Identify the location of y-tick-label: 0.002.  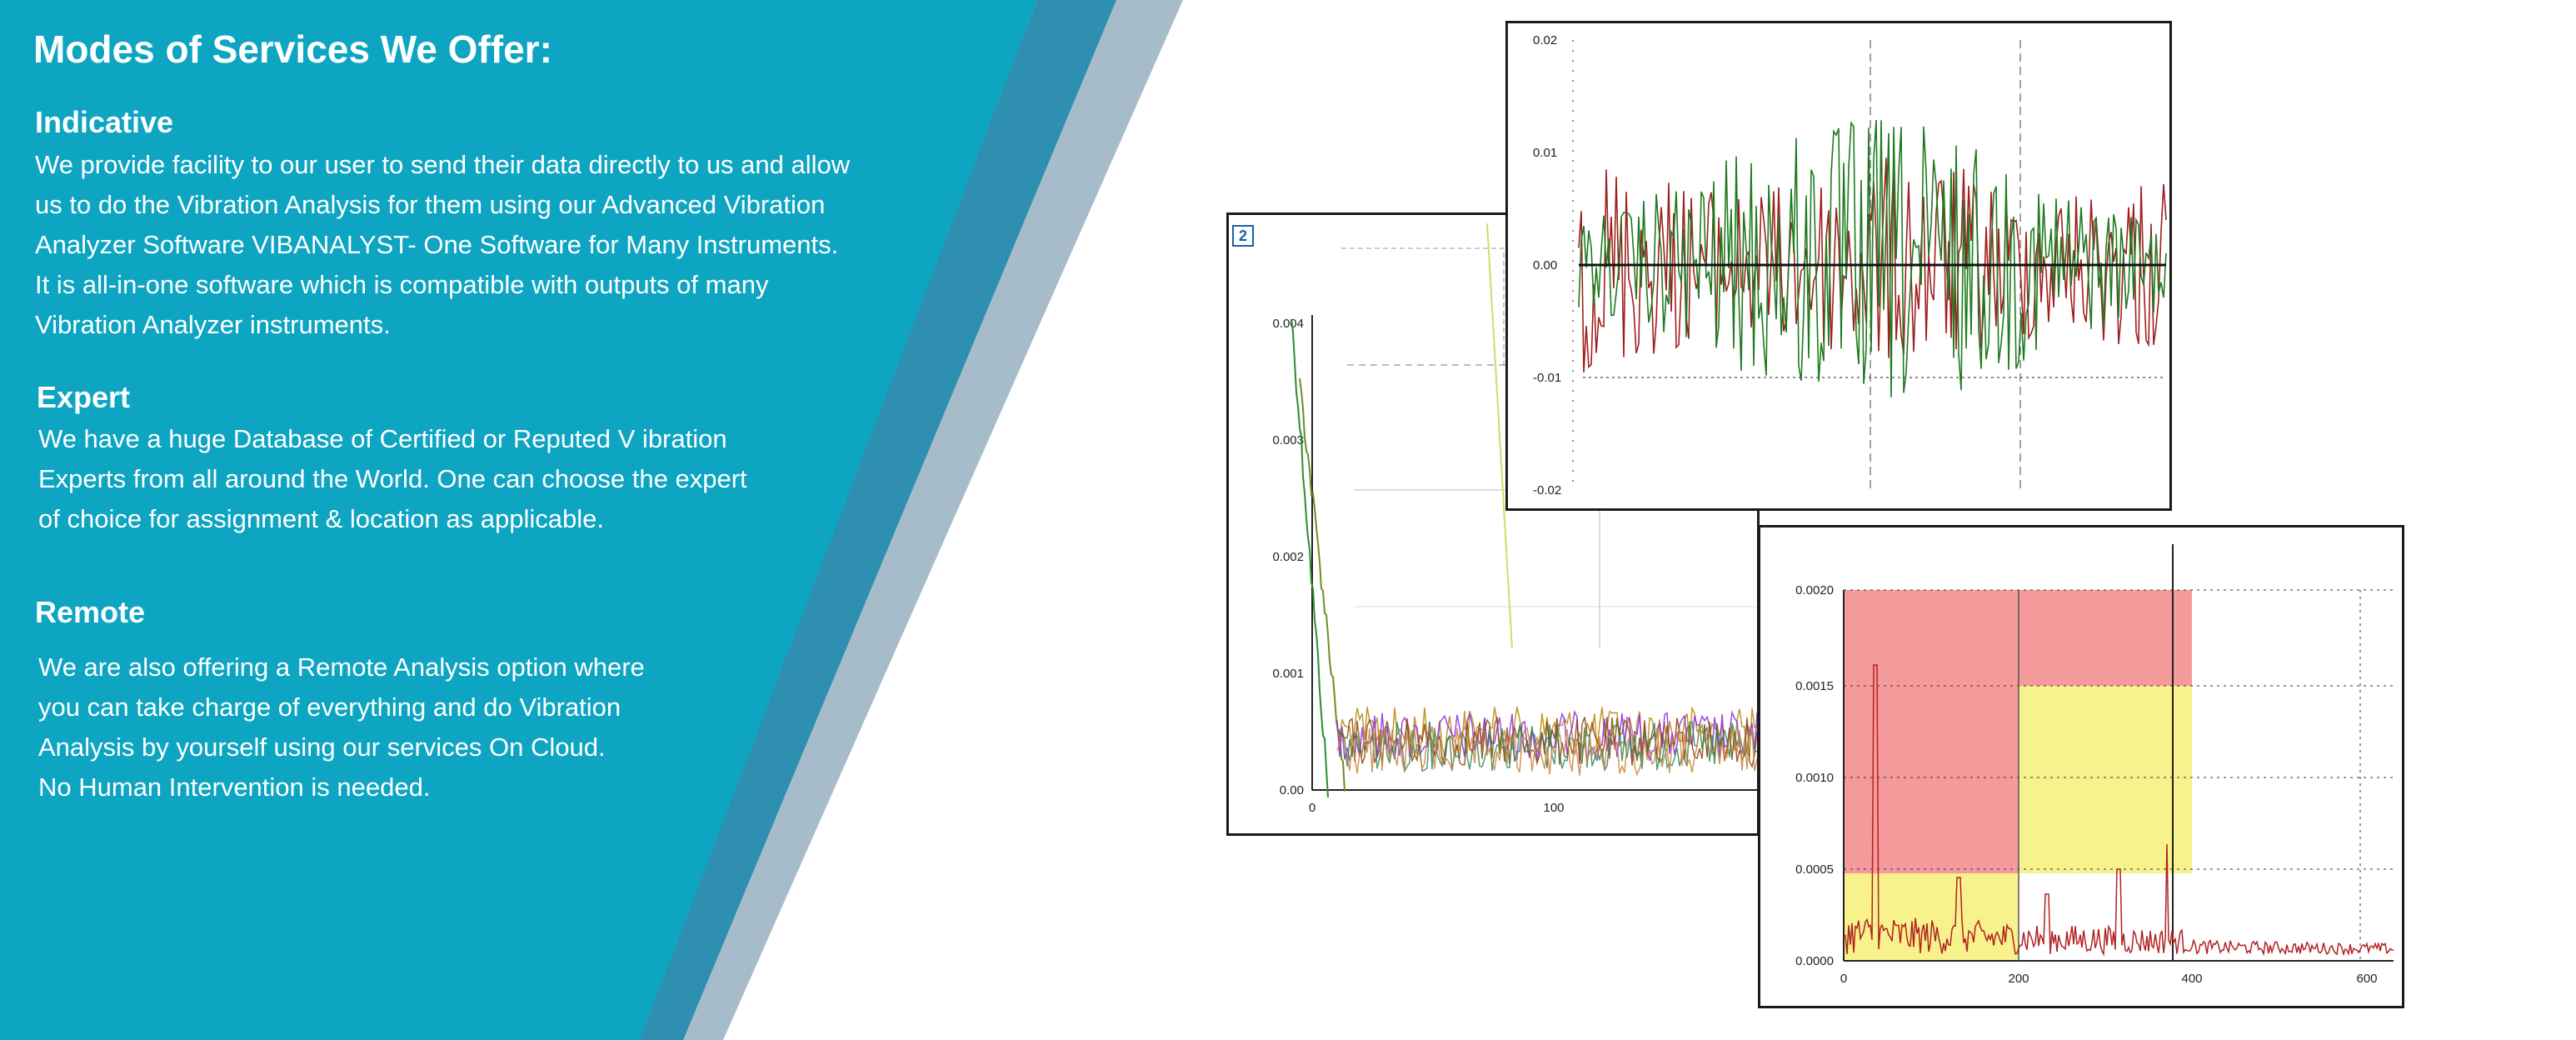
(1288, 557).